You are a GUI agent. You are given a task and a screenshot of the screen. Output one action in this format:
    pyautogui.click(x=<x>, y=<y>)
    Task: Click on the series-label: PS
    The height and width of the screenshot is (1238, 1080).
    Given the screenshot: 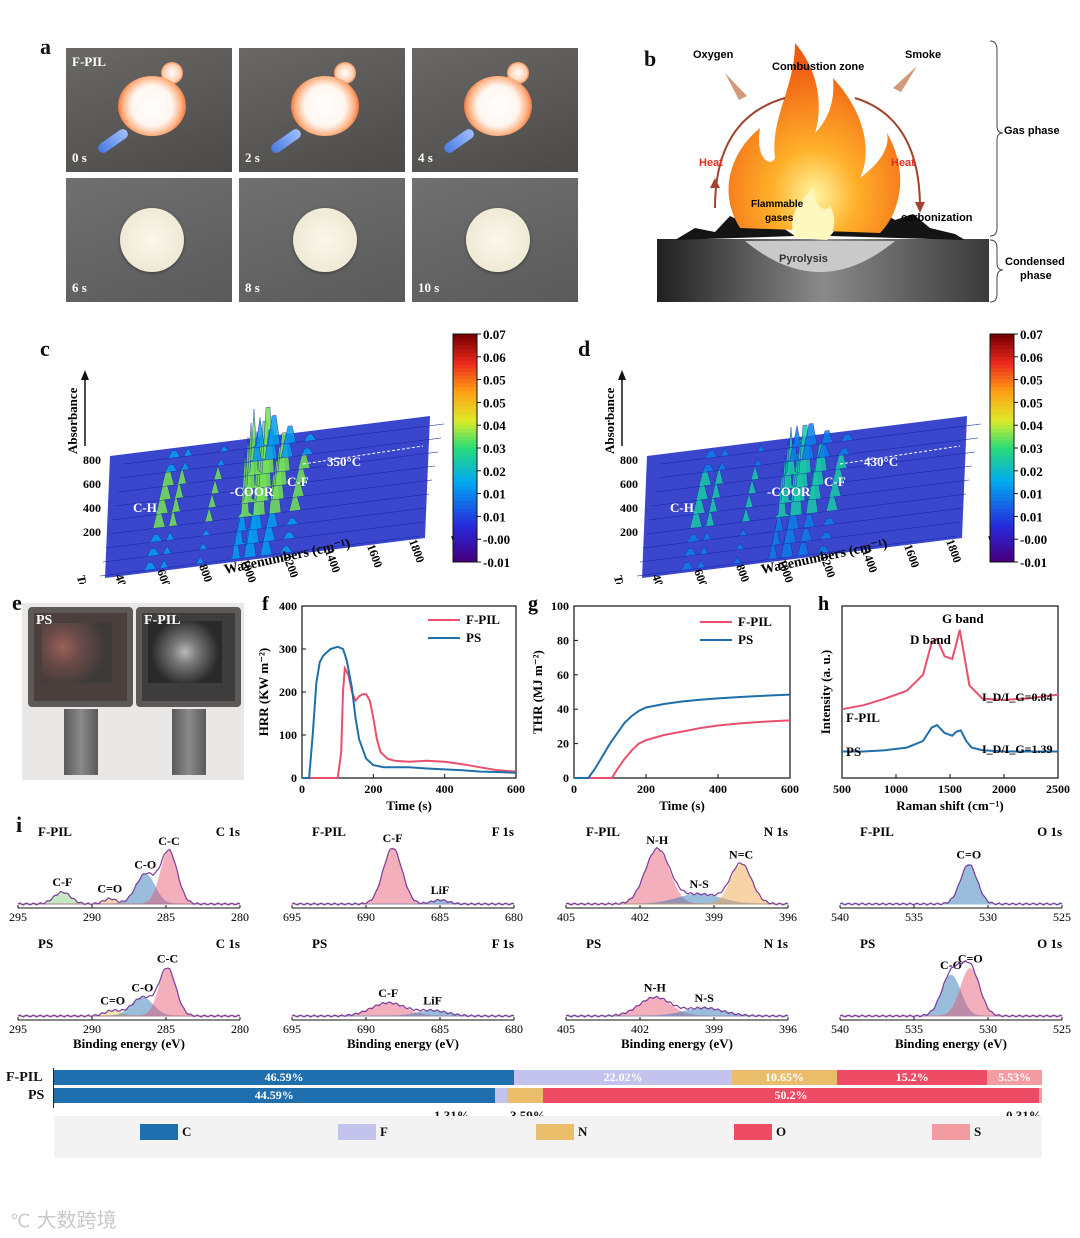 What is the action you would take?
    pyautogui.click(x=853, y=751)
    